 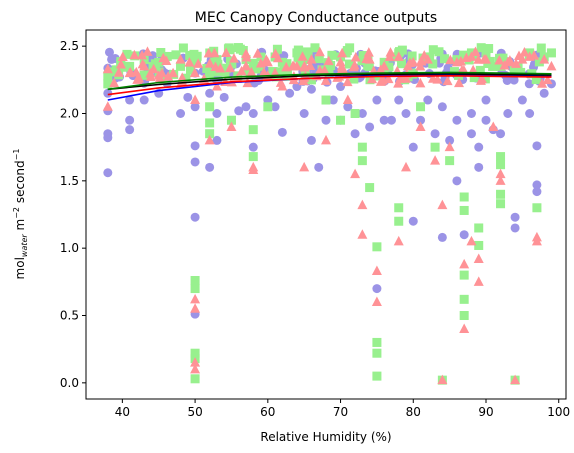 I want to click on y-tick-label: 1.0, so click(x=69, y=248).